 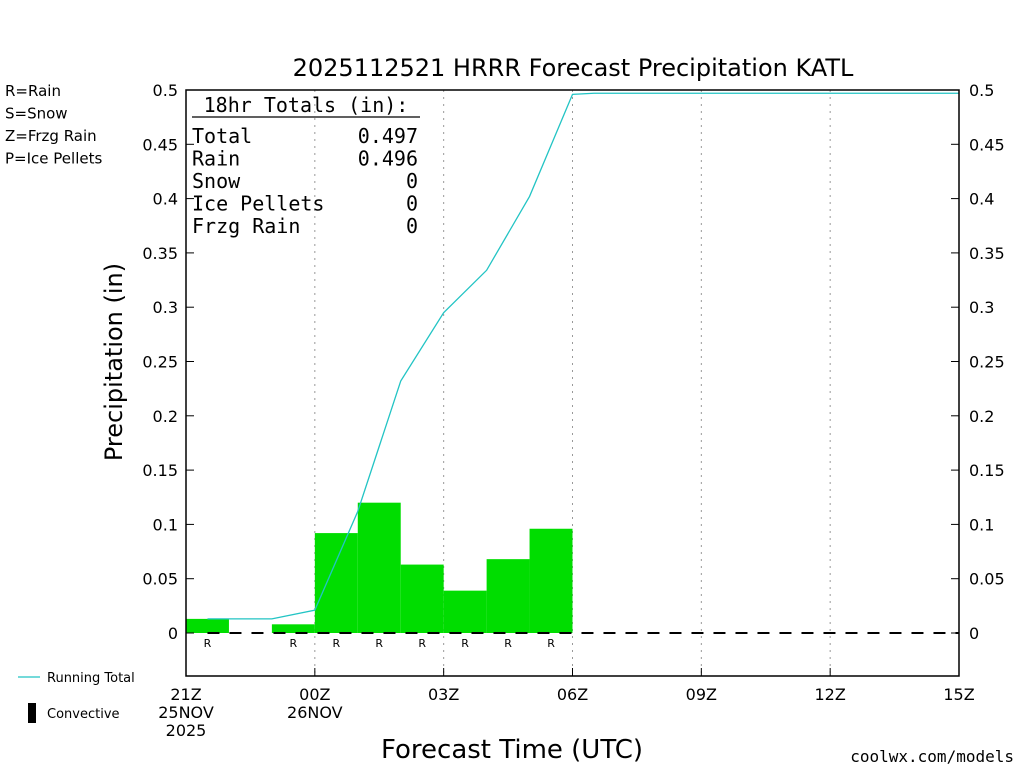 I want to click on precip-type-legend-entry: S=Snow, so click(x=36, y=114).